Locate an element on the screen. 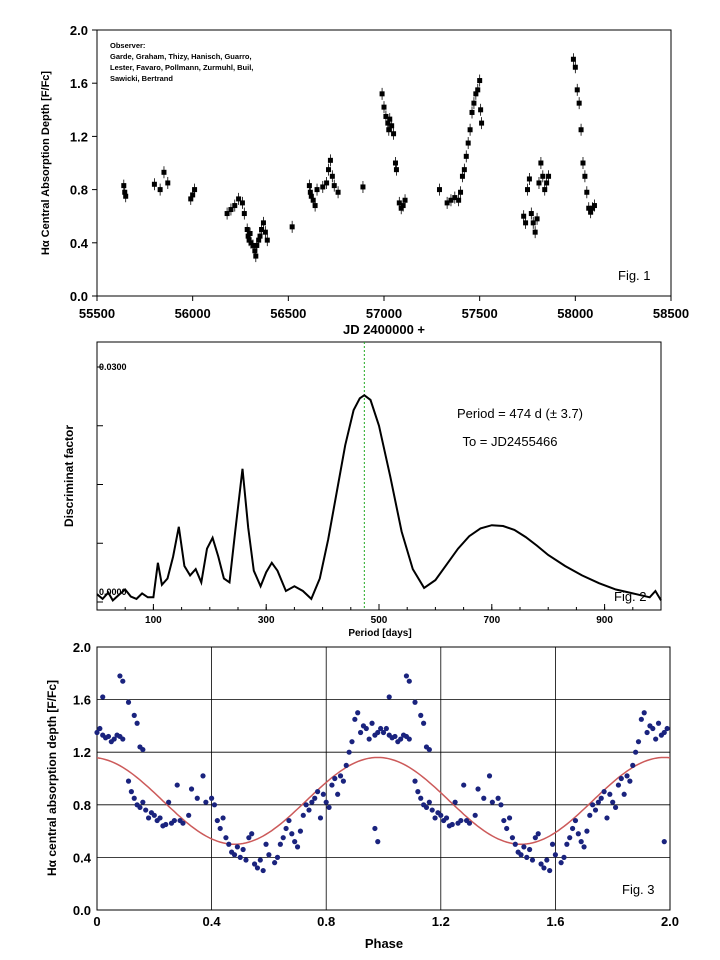 This screenshot has height=960, width=720. fig1-y-tick-label: 2.0 is located at coordinates (79, 30).